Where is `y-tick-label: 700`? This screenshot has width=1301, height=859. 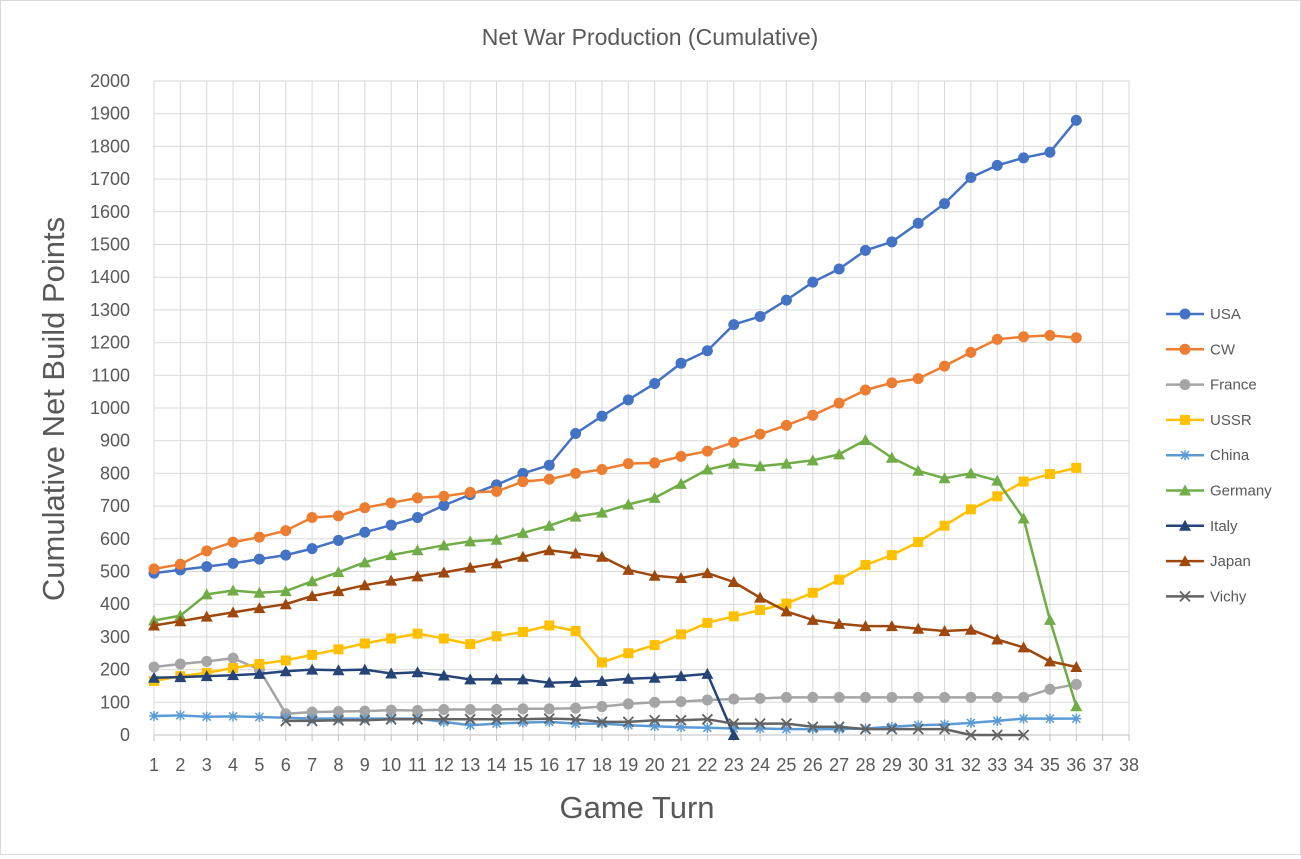
y-tick-label: 700 is located at coordinates (115, 506).